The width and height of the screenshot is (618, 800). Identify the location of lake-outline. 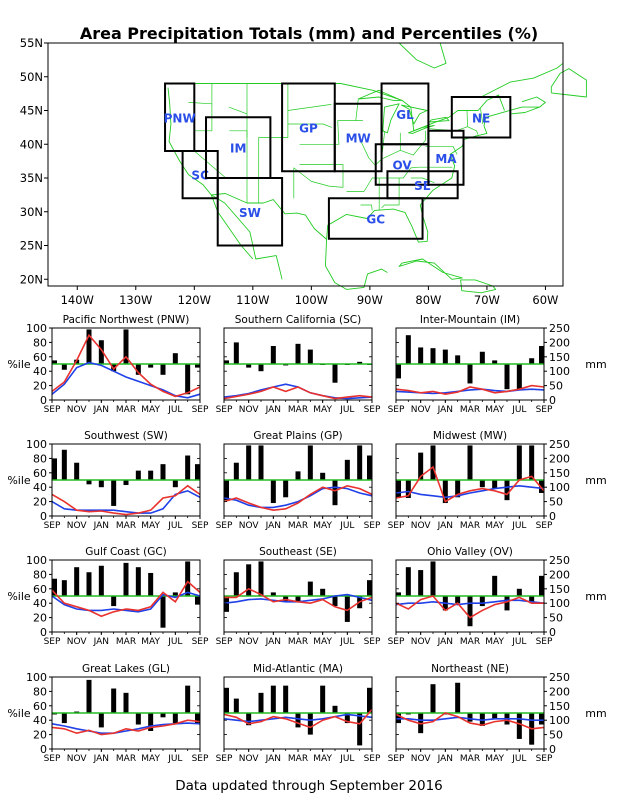
(379, 95).